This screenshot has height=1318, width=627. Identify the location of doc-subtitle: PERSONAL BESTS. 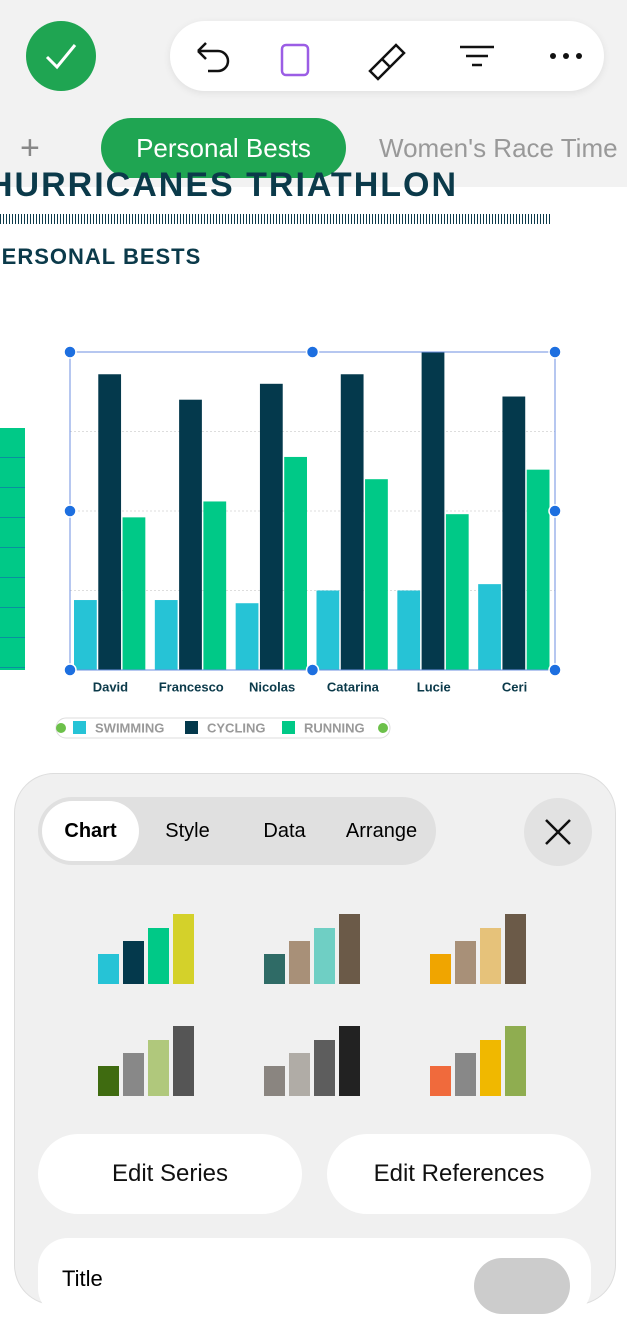
(101, 256).